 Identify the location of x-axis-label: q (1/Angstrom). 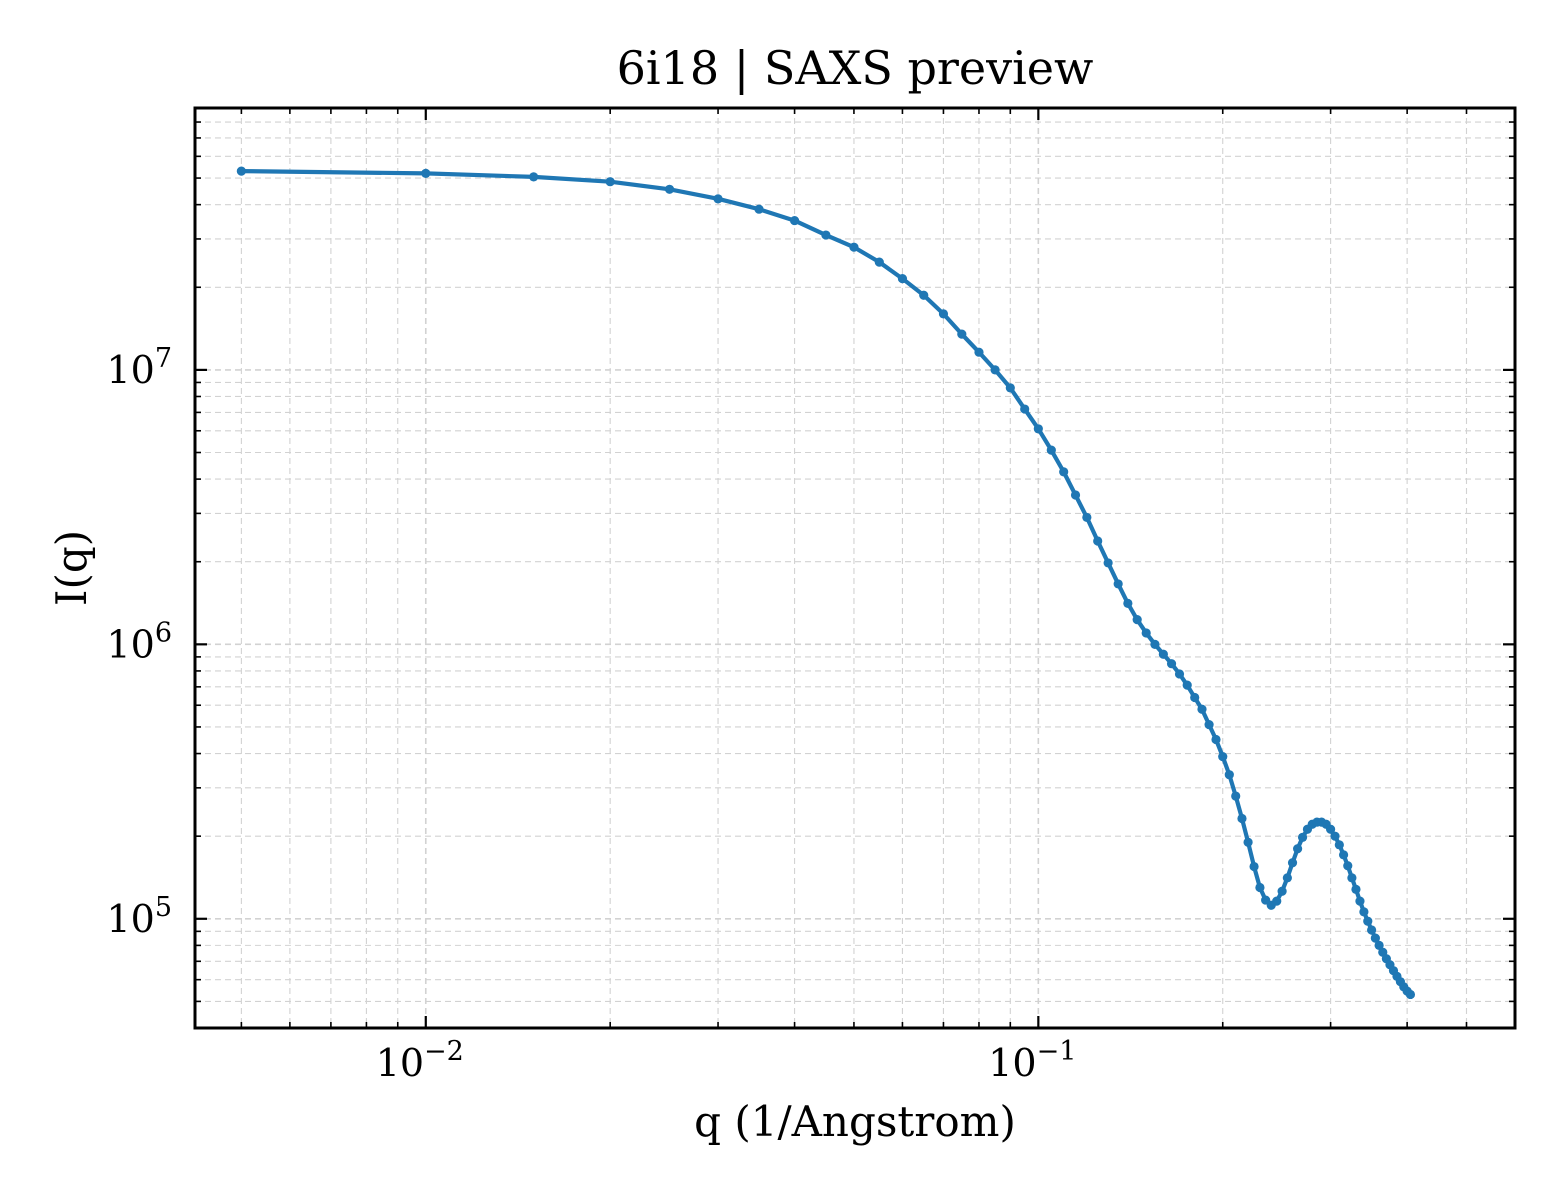
(855, 1121).